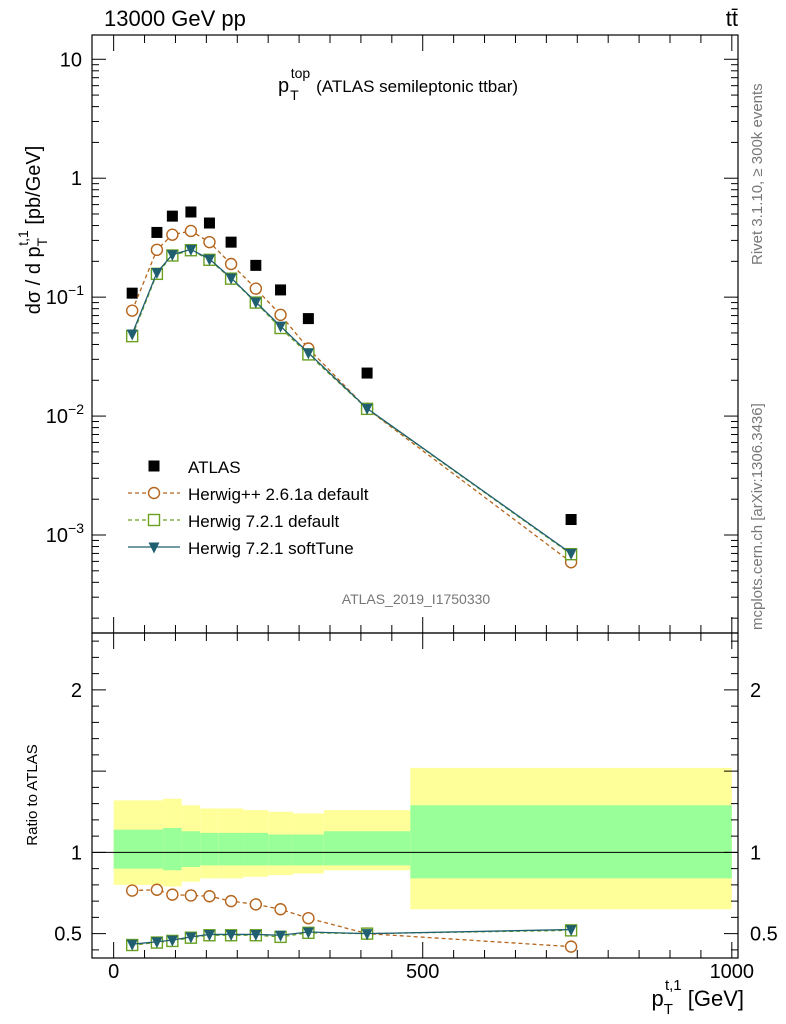 The image size is (786, 1024). Describe the element at coordinates (764, 935) in the screenshot. I see `ratio-y-tick-label-right: 0.5` at that location.